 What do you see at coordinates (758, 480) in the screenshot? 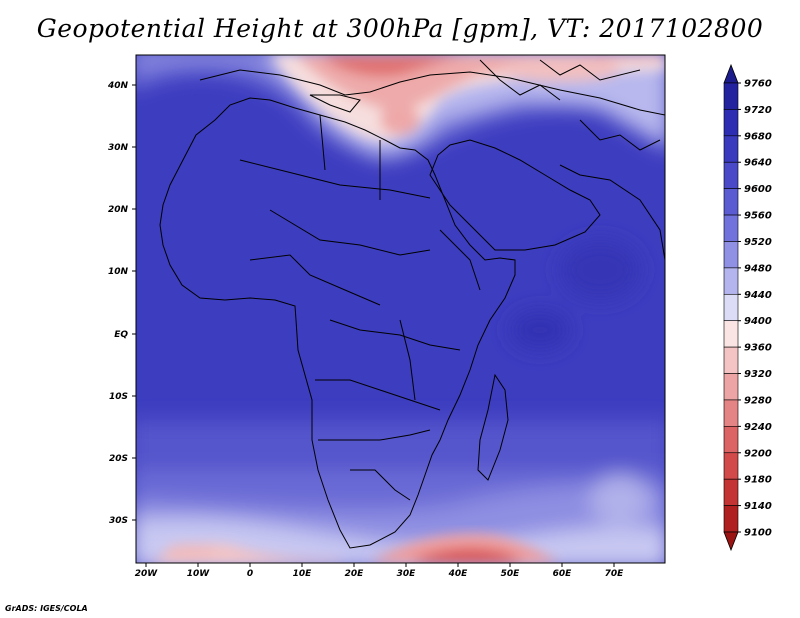
I see `colorbar-label: 9180` at bounding box center [758, 480].